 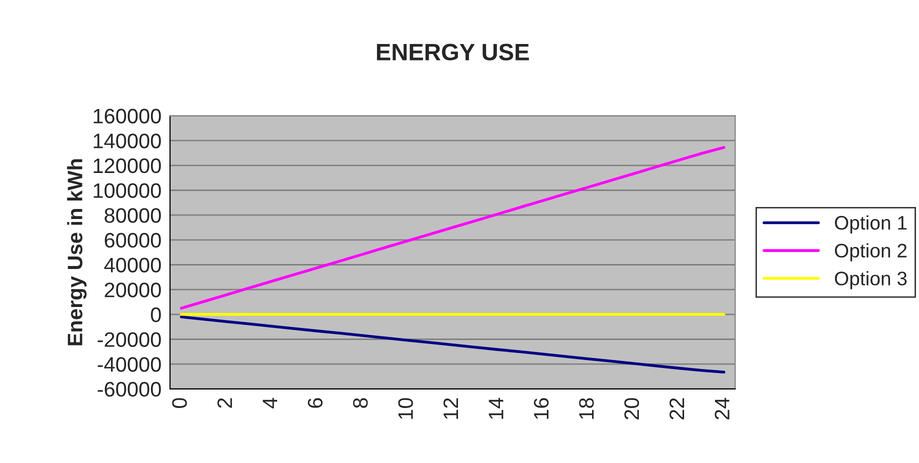 I want to click on x-tick-label: 16, so click(x=541, y=408).